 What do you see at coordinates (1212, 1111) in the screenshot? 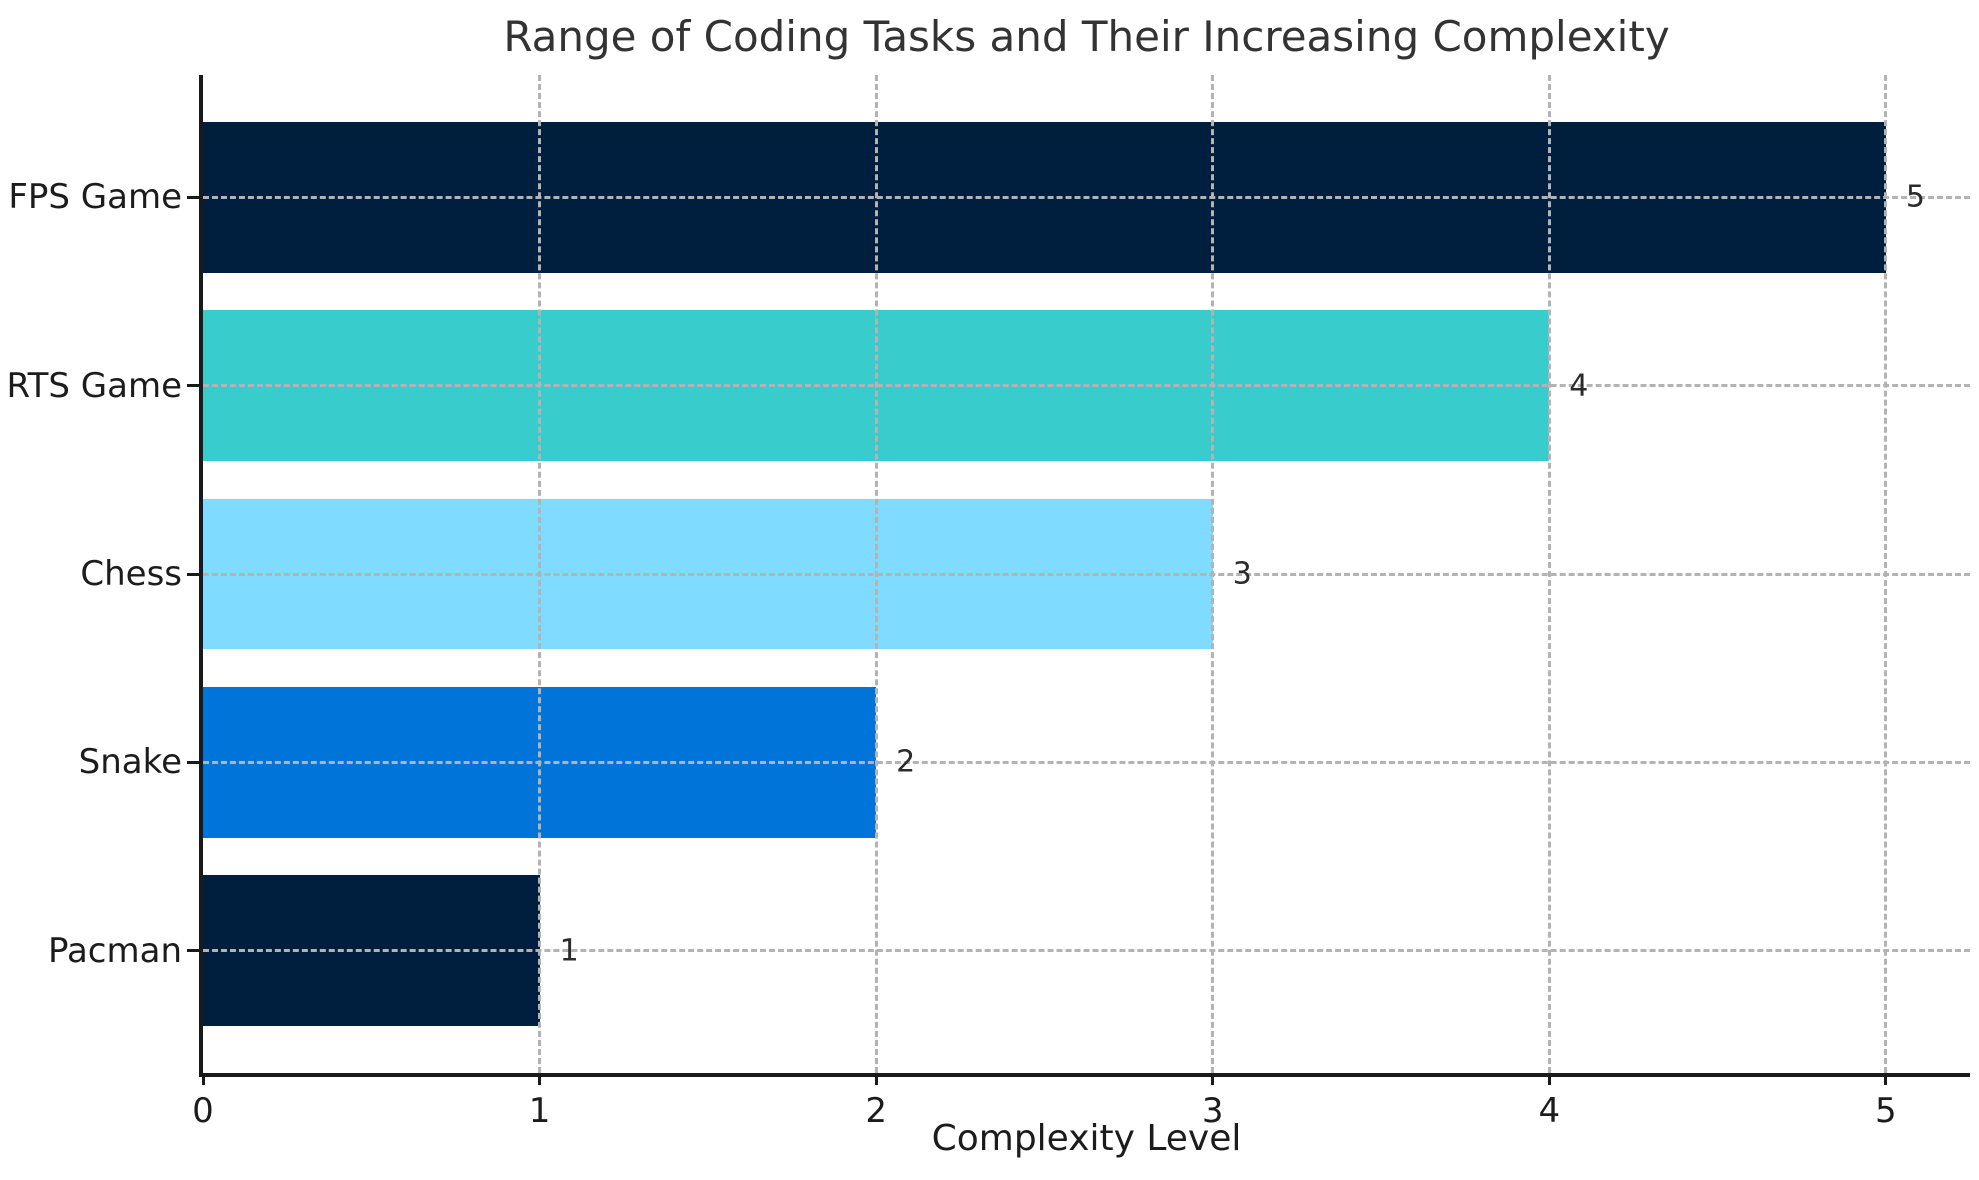
I see `x-tick-label-3: 3` at bounding box center [1212, 1111].